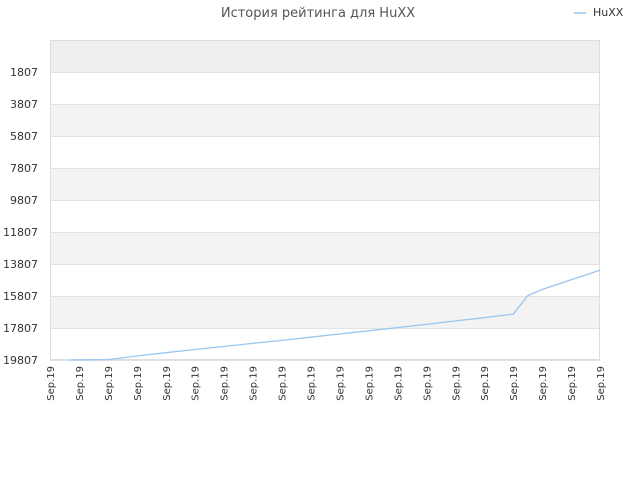 The image size is (640, 480). Describe the element at coordinates (20, 264) in the screenshot. I see `y-tick-label: 13807` at that location.